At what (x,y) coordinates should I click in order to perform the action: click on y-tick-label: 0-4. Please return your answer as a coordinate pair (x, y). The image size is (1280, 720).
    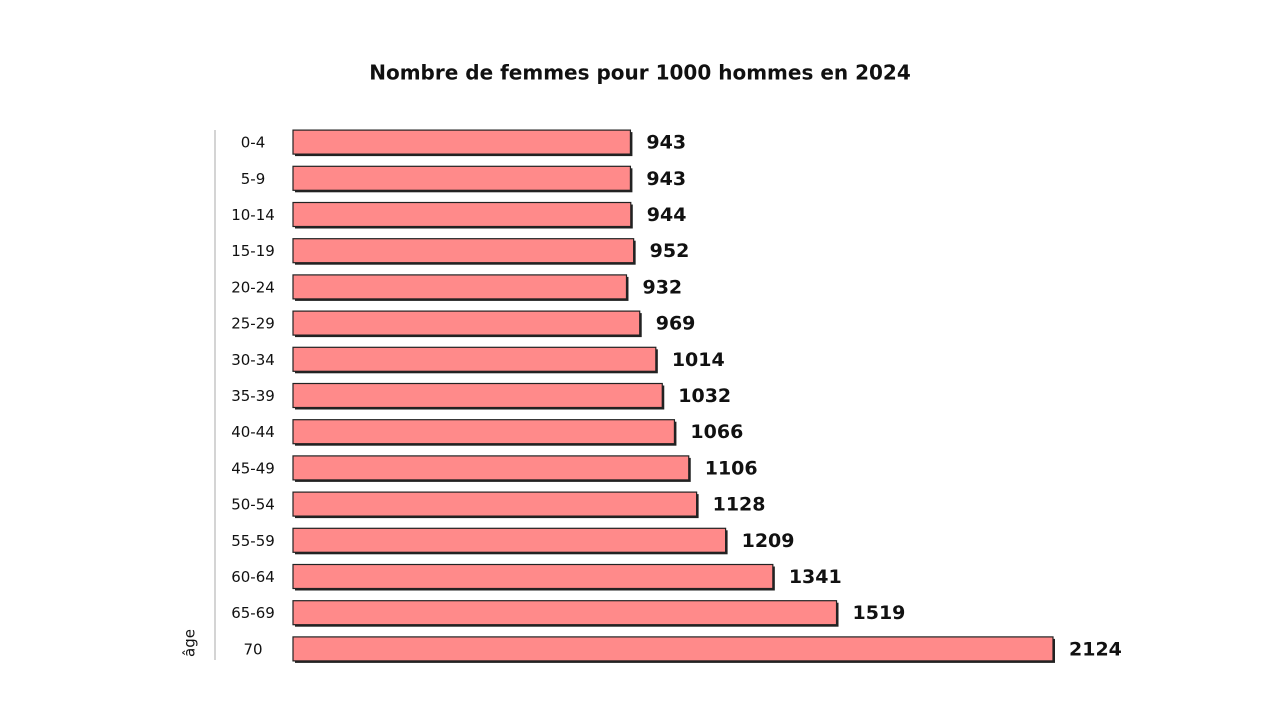
    Looking at the image, I should click on (253, 143).